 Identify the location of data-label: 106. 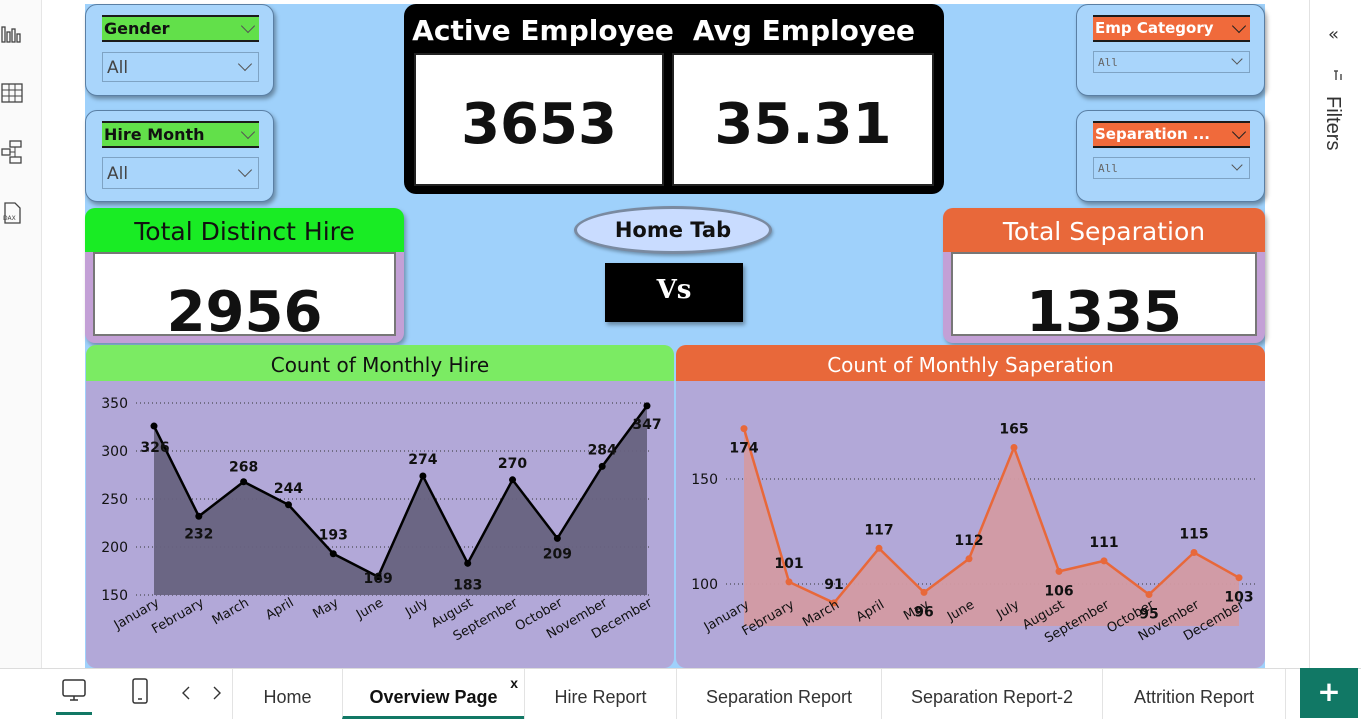
(1058, 591).